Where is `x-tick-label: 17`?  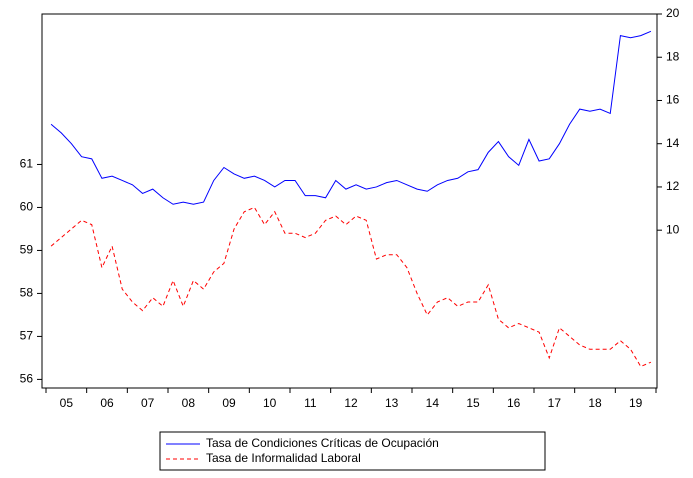
x-tick-label: 17 is located at coordinates (555, 403).